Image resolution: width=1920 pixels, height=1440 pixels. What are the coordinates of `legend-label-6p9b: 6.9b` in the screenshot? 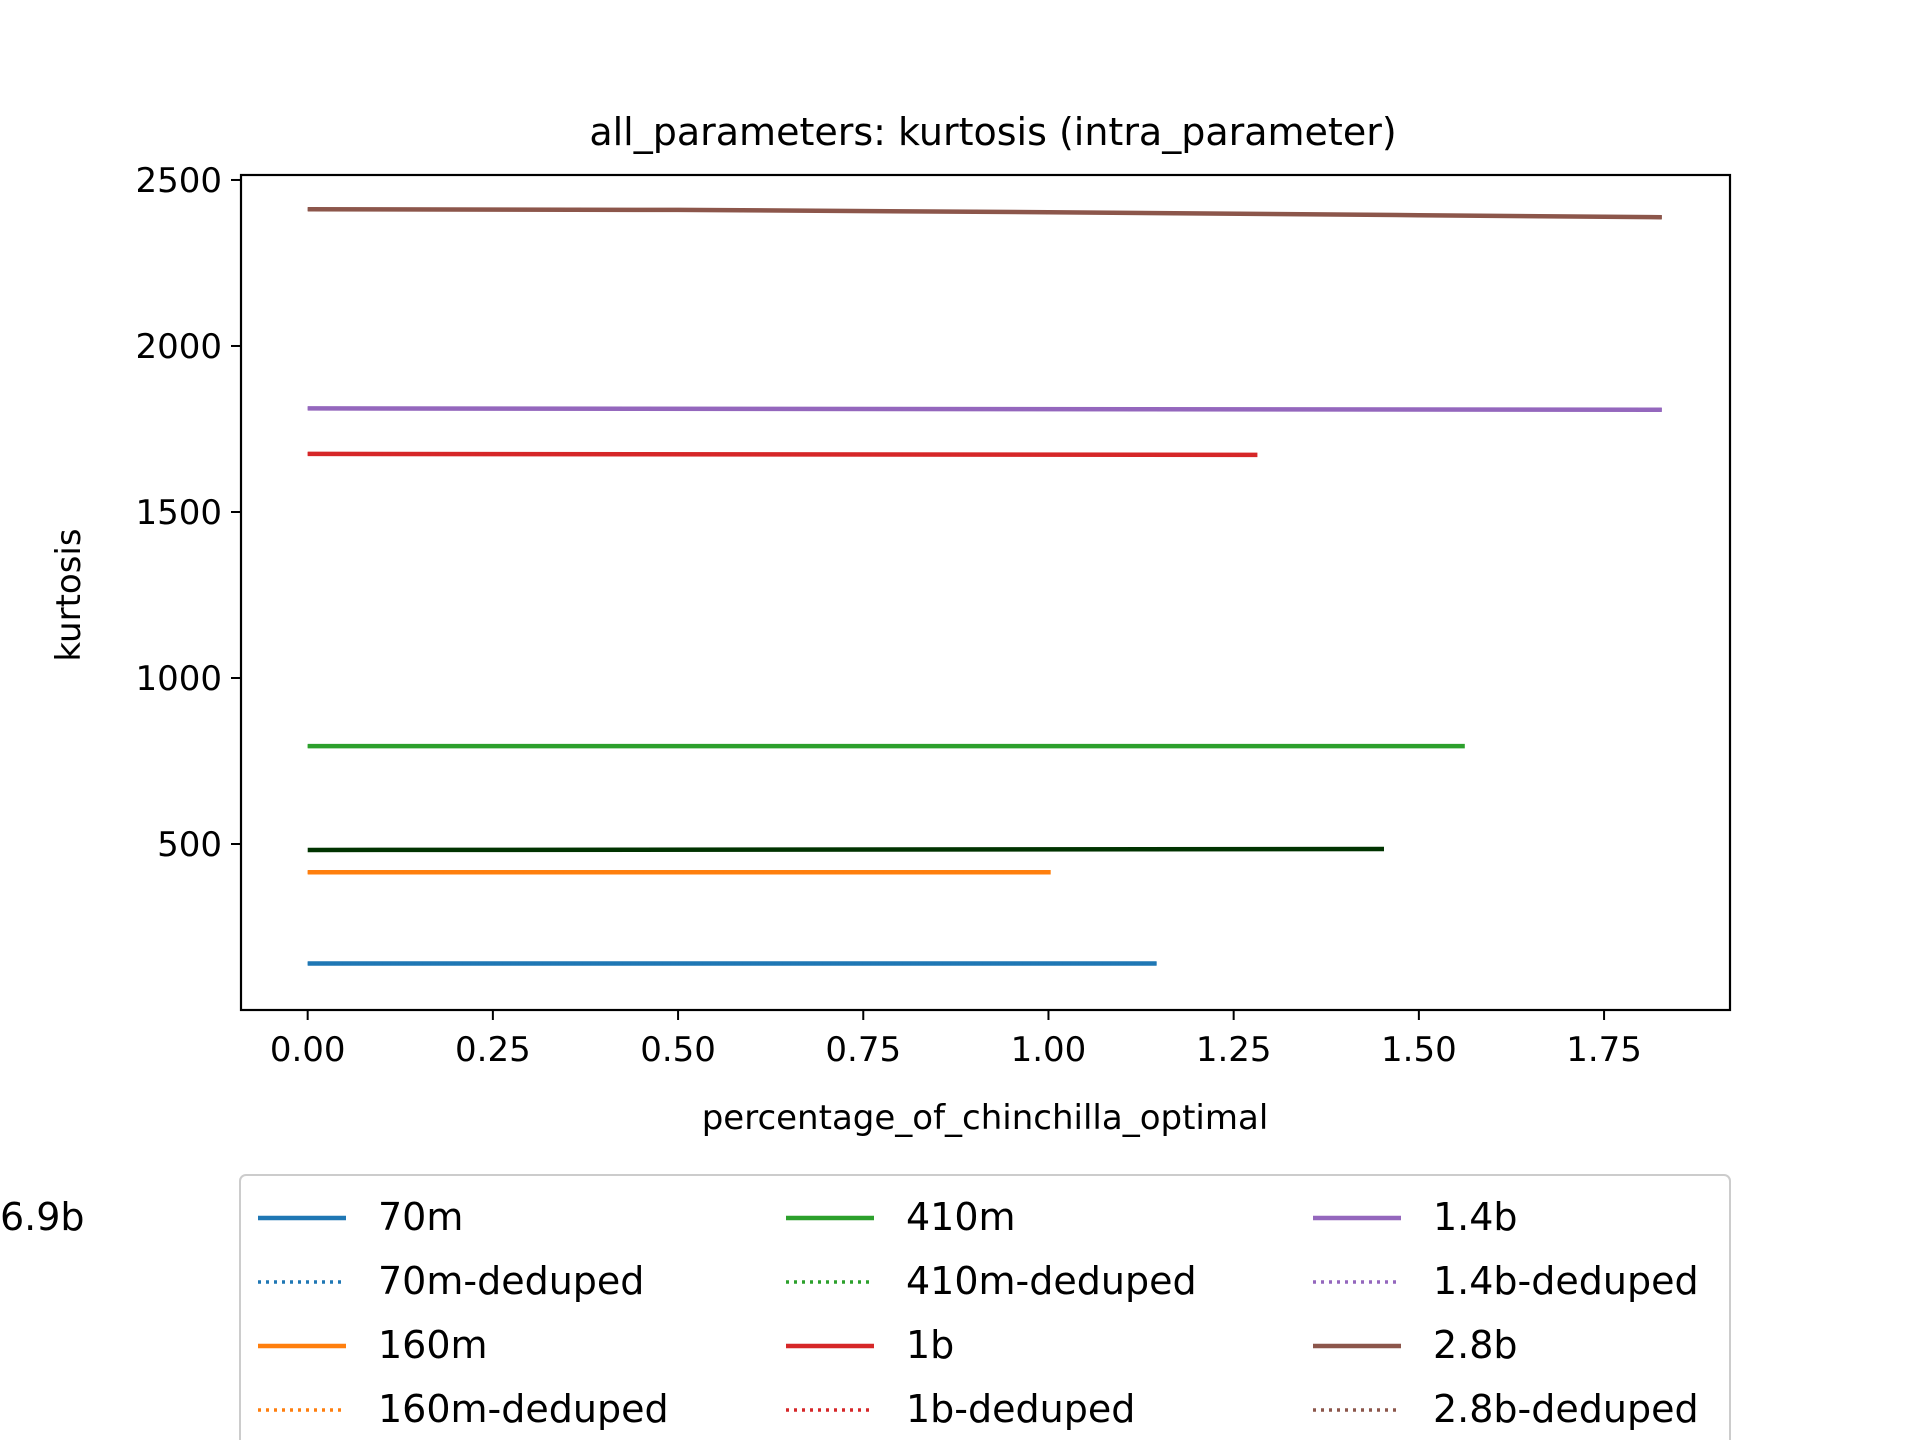 It's located at (42, 1217).